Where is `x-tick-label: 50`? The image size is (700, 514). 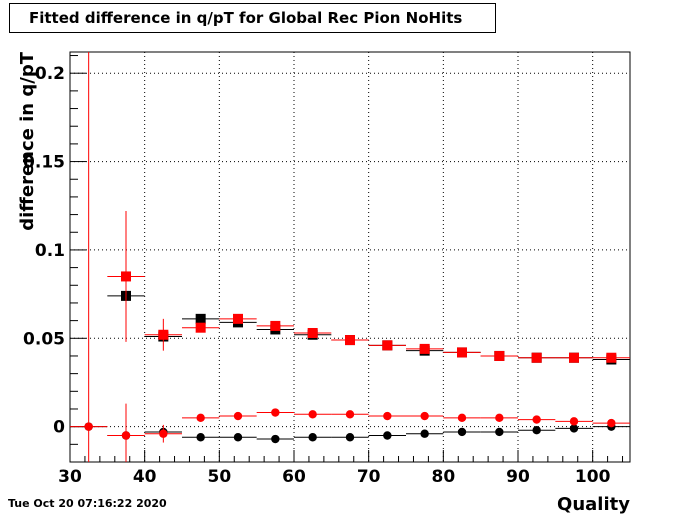 x-tick-label: 50 is located at coordinates (219, 477).